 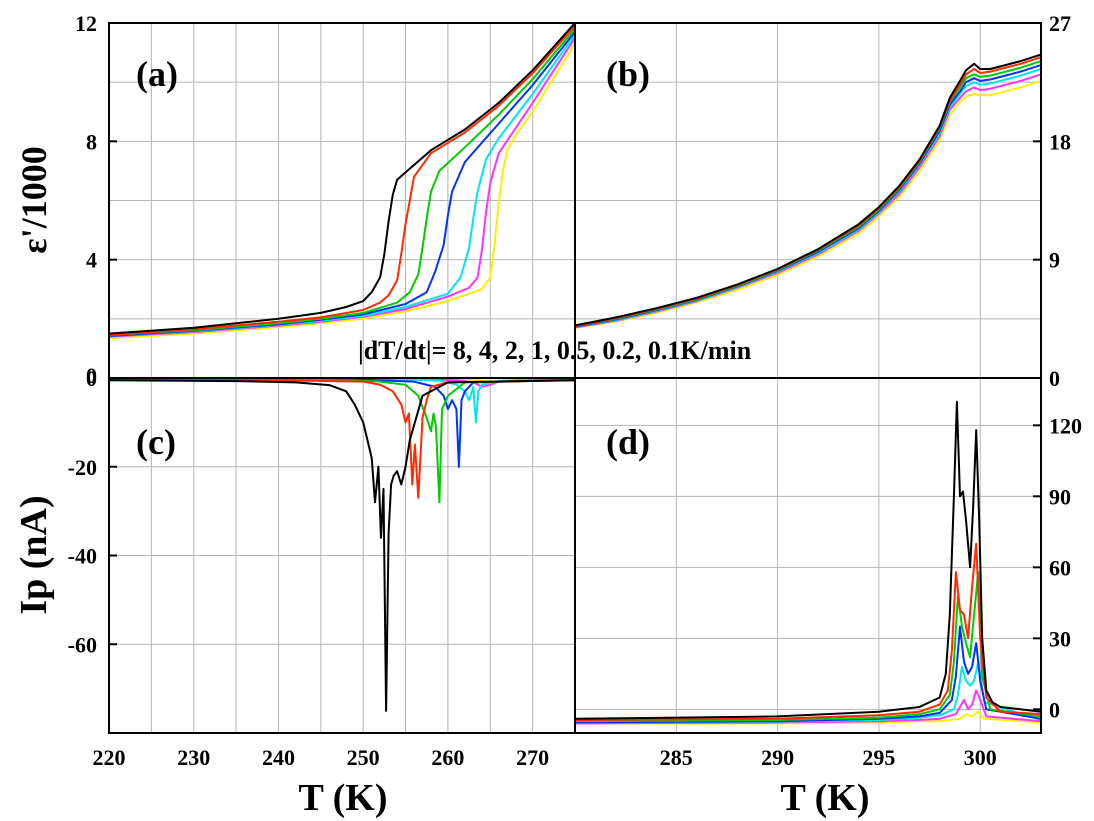 I want to click on x-tick-label: 240, so click(x=278, y=757).